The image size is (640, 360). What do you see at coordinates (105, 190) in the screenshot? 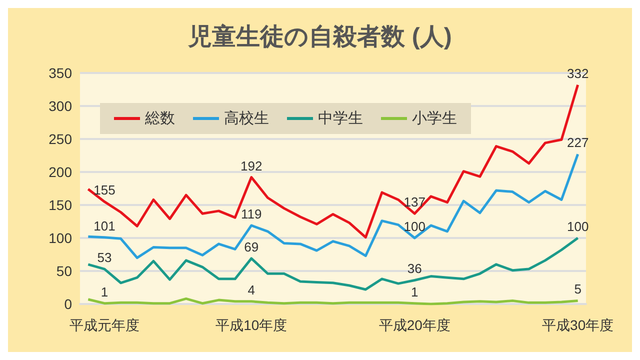
I see `data-label: 155` at bounding box center [105, 190].